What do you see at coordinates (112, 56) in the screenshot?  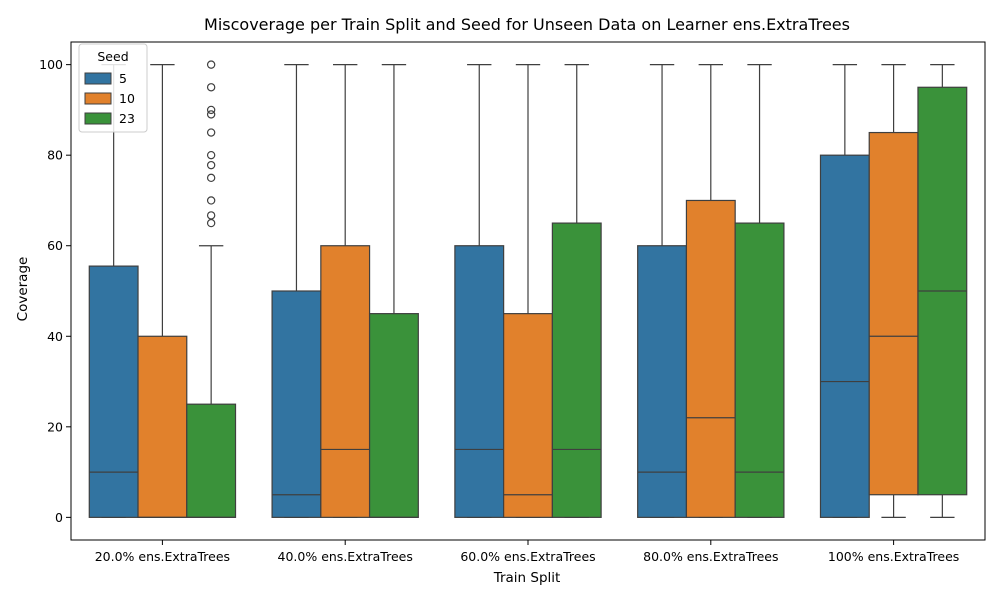 I see `legend-title: Seed` at bounding box center [112, 56].